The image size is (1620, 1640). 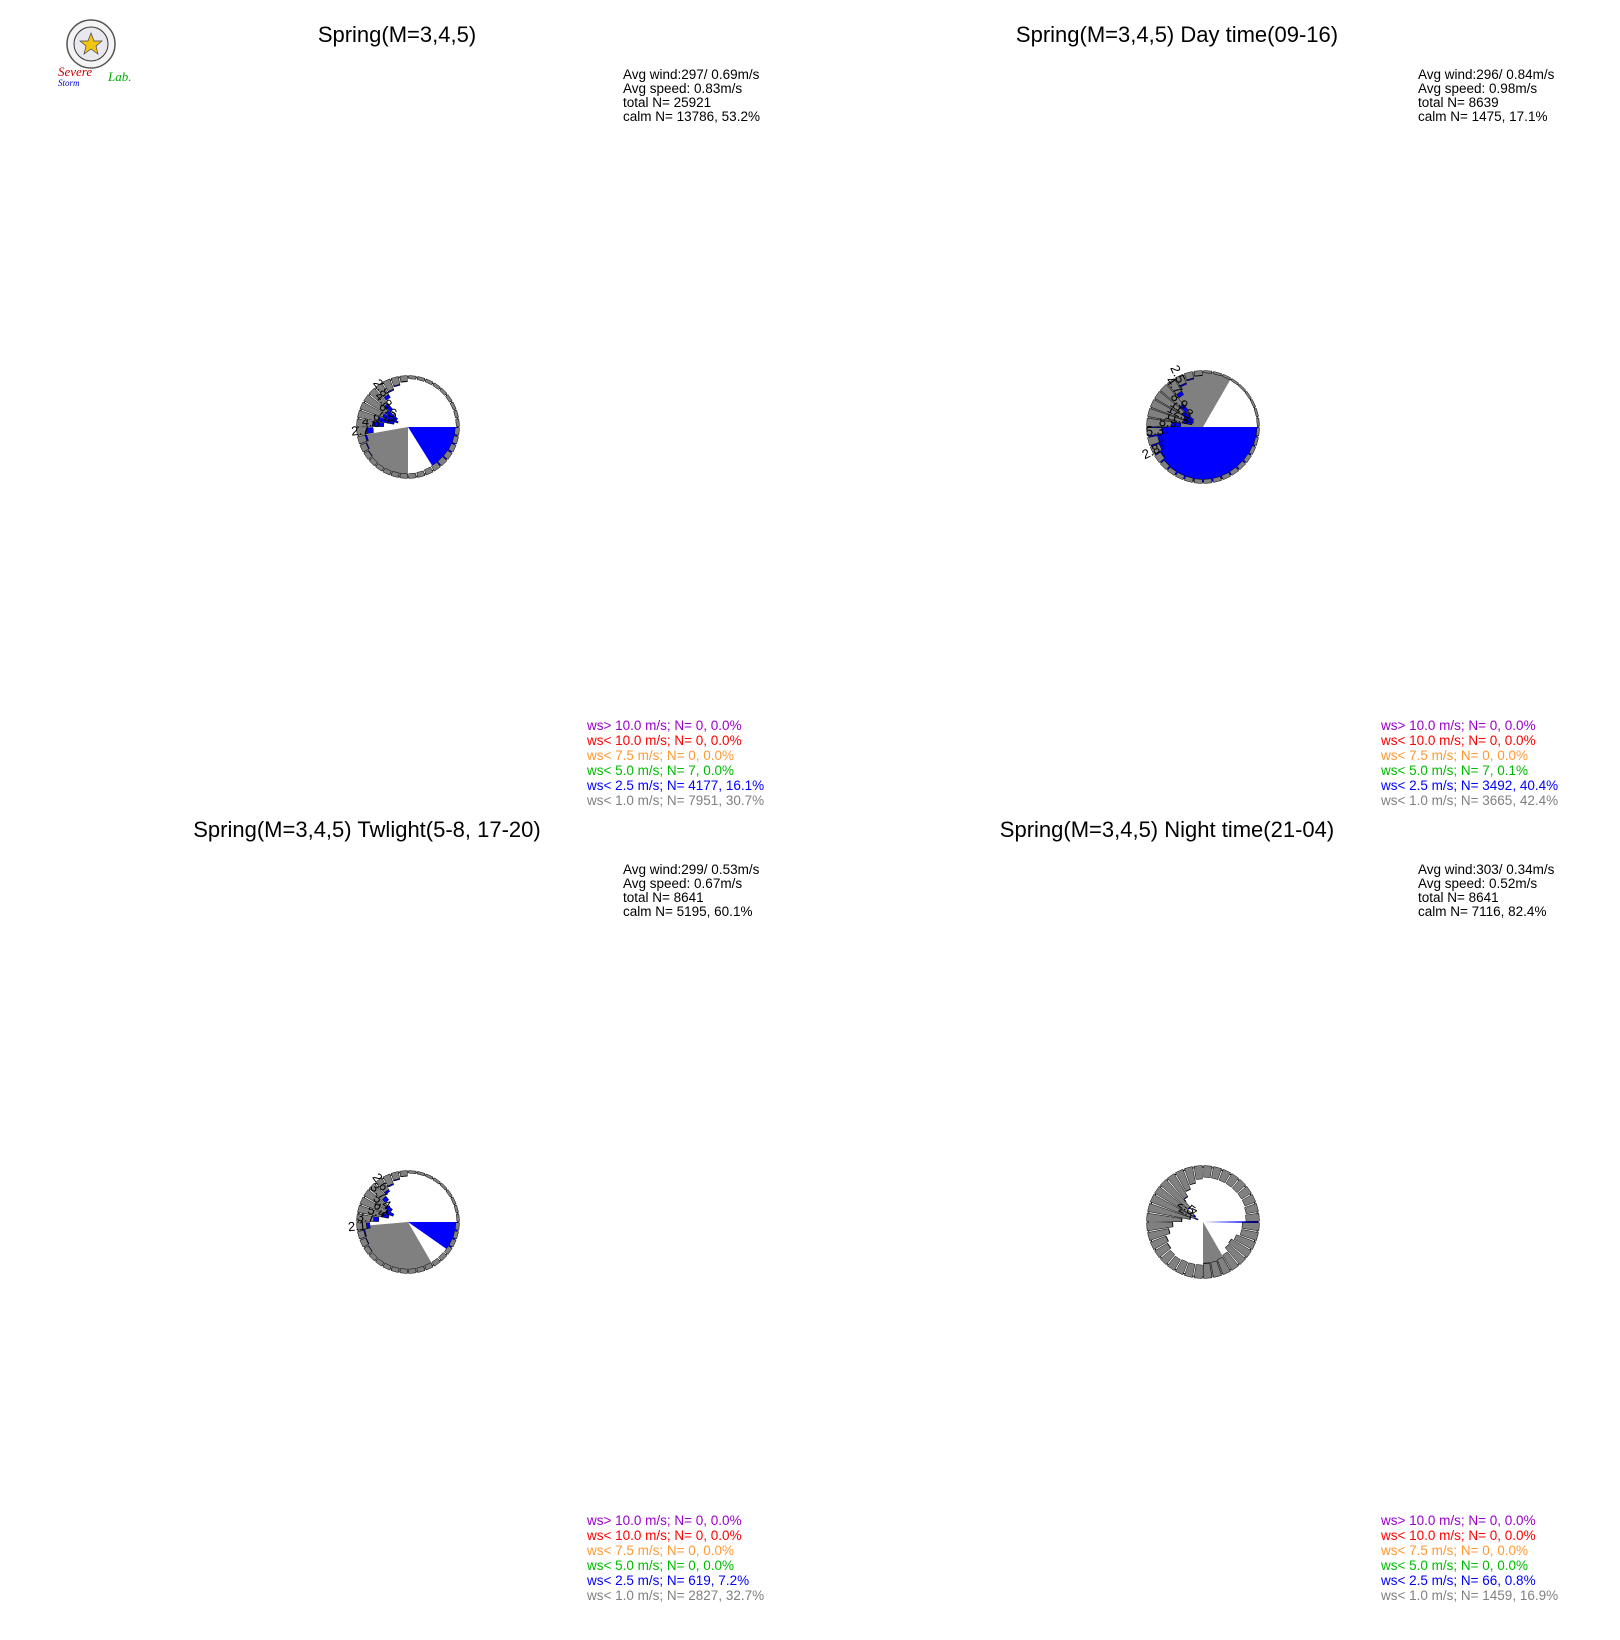 What do you see at coordinates (1458, 1535) in the screenshot?
I see `legend-lt10: ws< 10.0 m/s; N= 0, 0.0%` at bounding box center [1458, 1535].